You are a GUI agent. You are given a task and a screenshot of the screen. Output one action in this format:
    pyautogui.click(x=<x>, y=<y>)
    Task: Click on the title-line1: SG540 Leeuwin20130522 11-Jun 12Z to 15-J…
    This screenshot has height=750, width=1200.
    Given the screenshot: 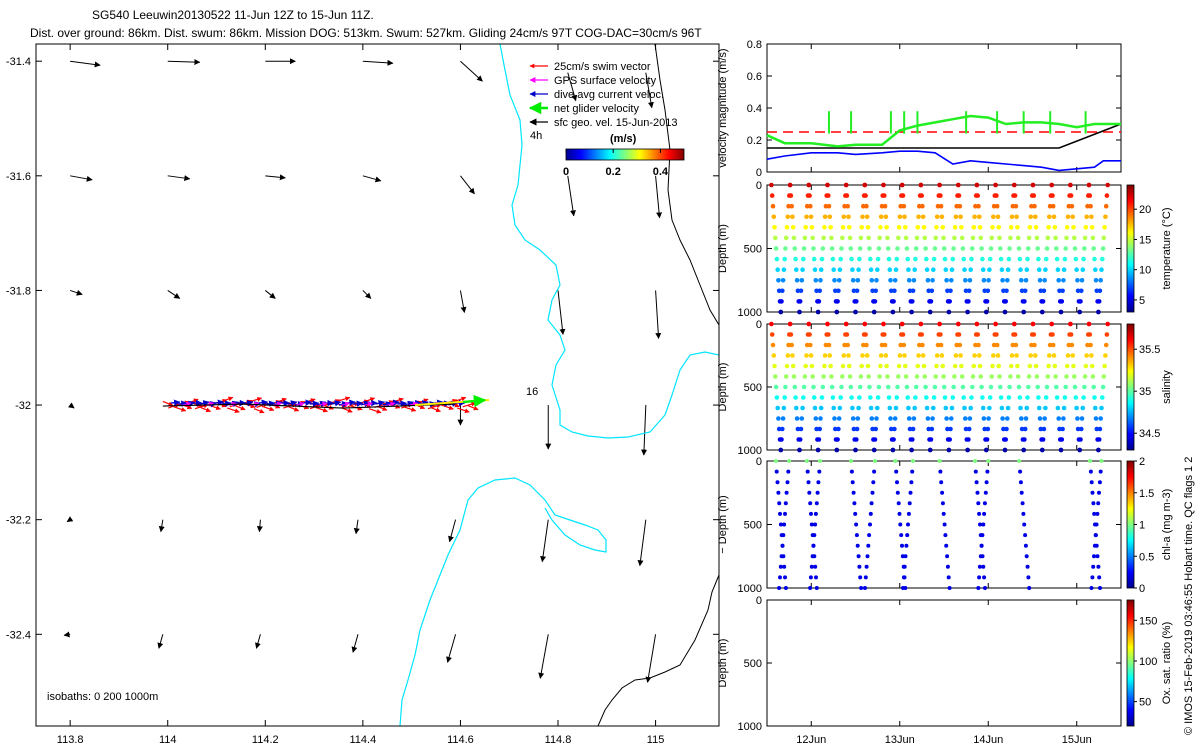 What is the action you would take?
    pyautogui.click(x=233, y=15)
    